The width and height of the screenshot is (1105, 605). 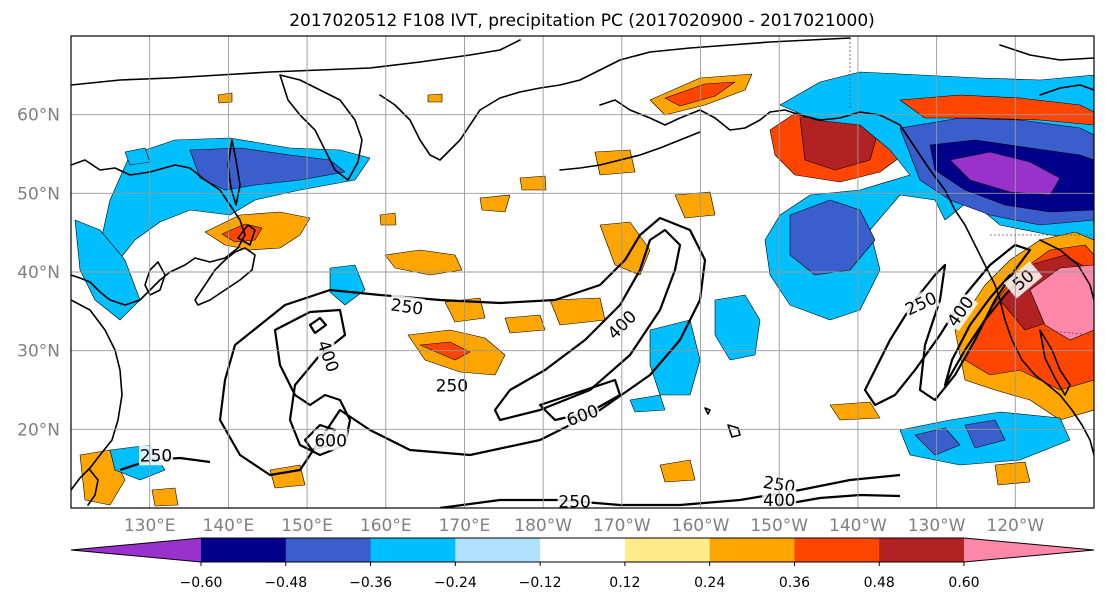 What do you see at coordinates (38, 352) in the screenshot?
I see `lat-tick-label: 30°N` at bounding box center [38, 352].